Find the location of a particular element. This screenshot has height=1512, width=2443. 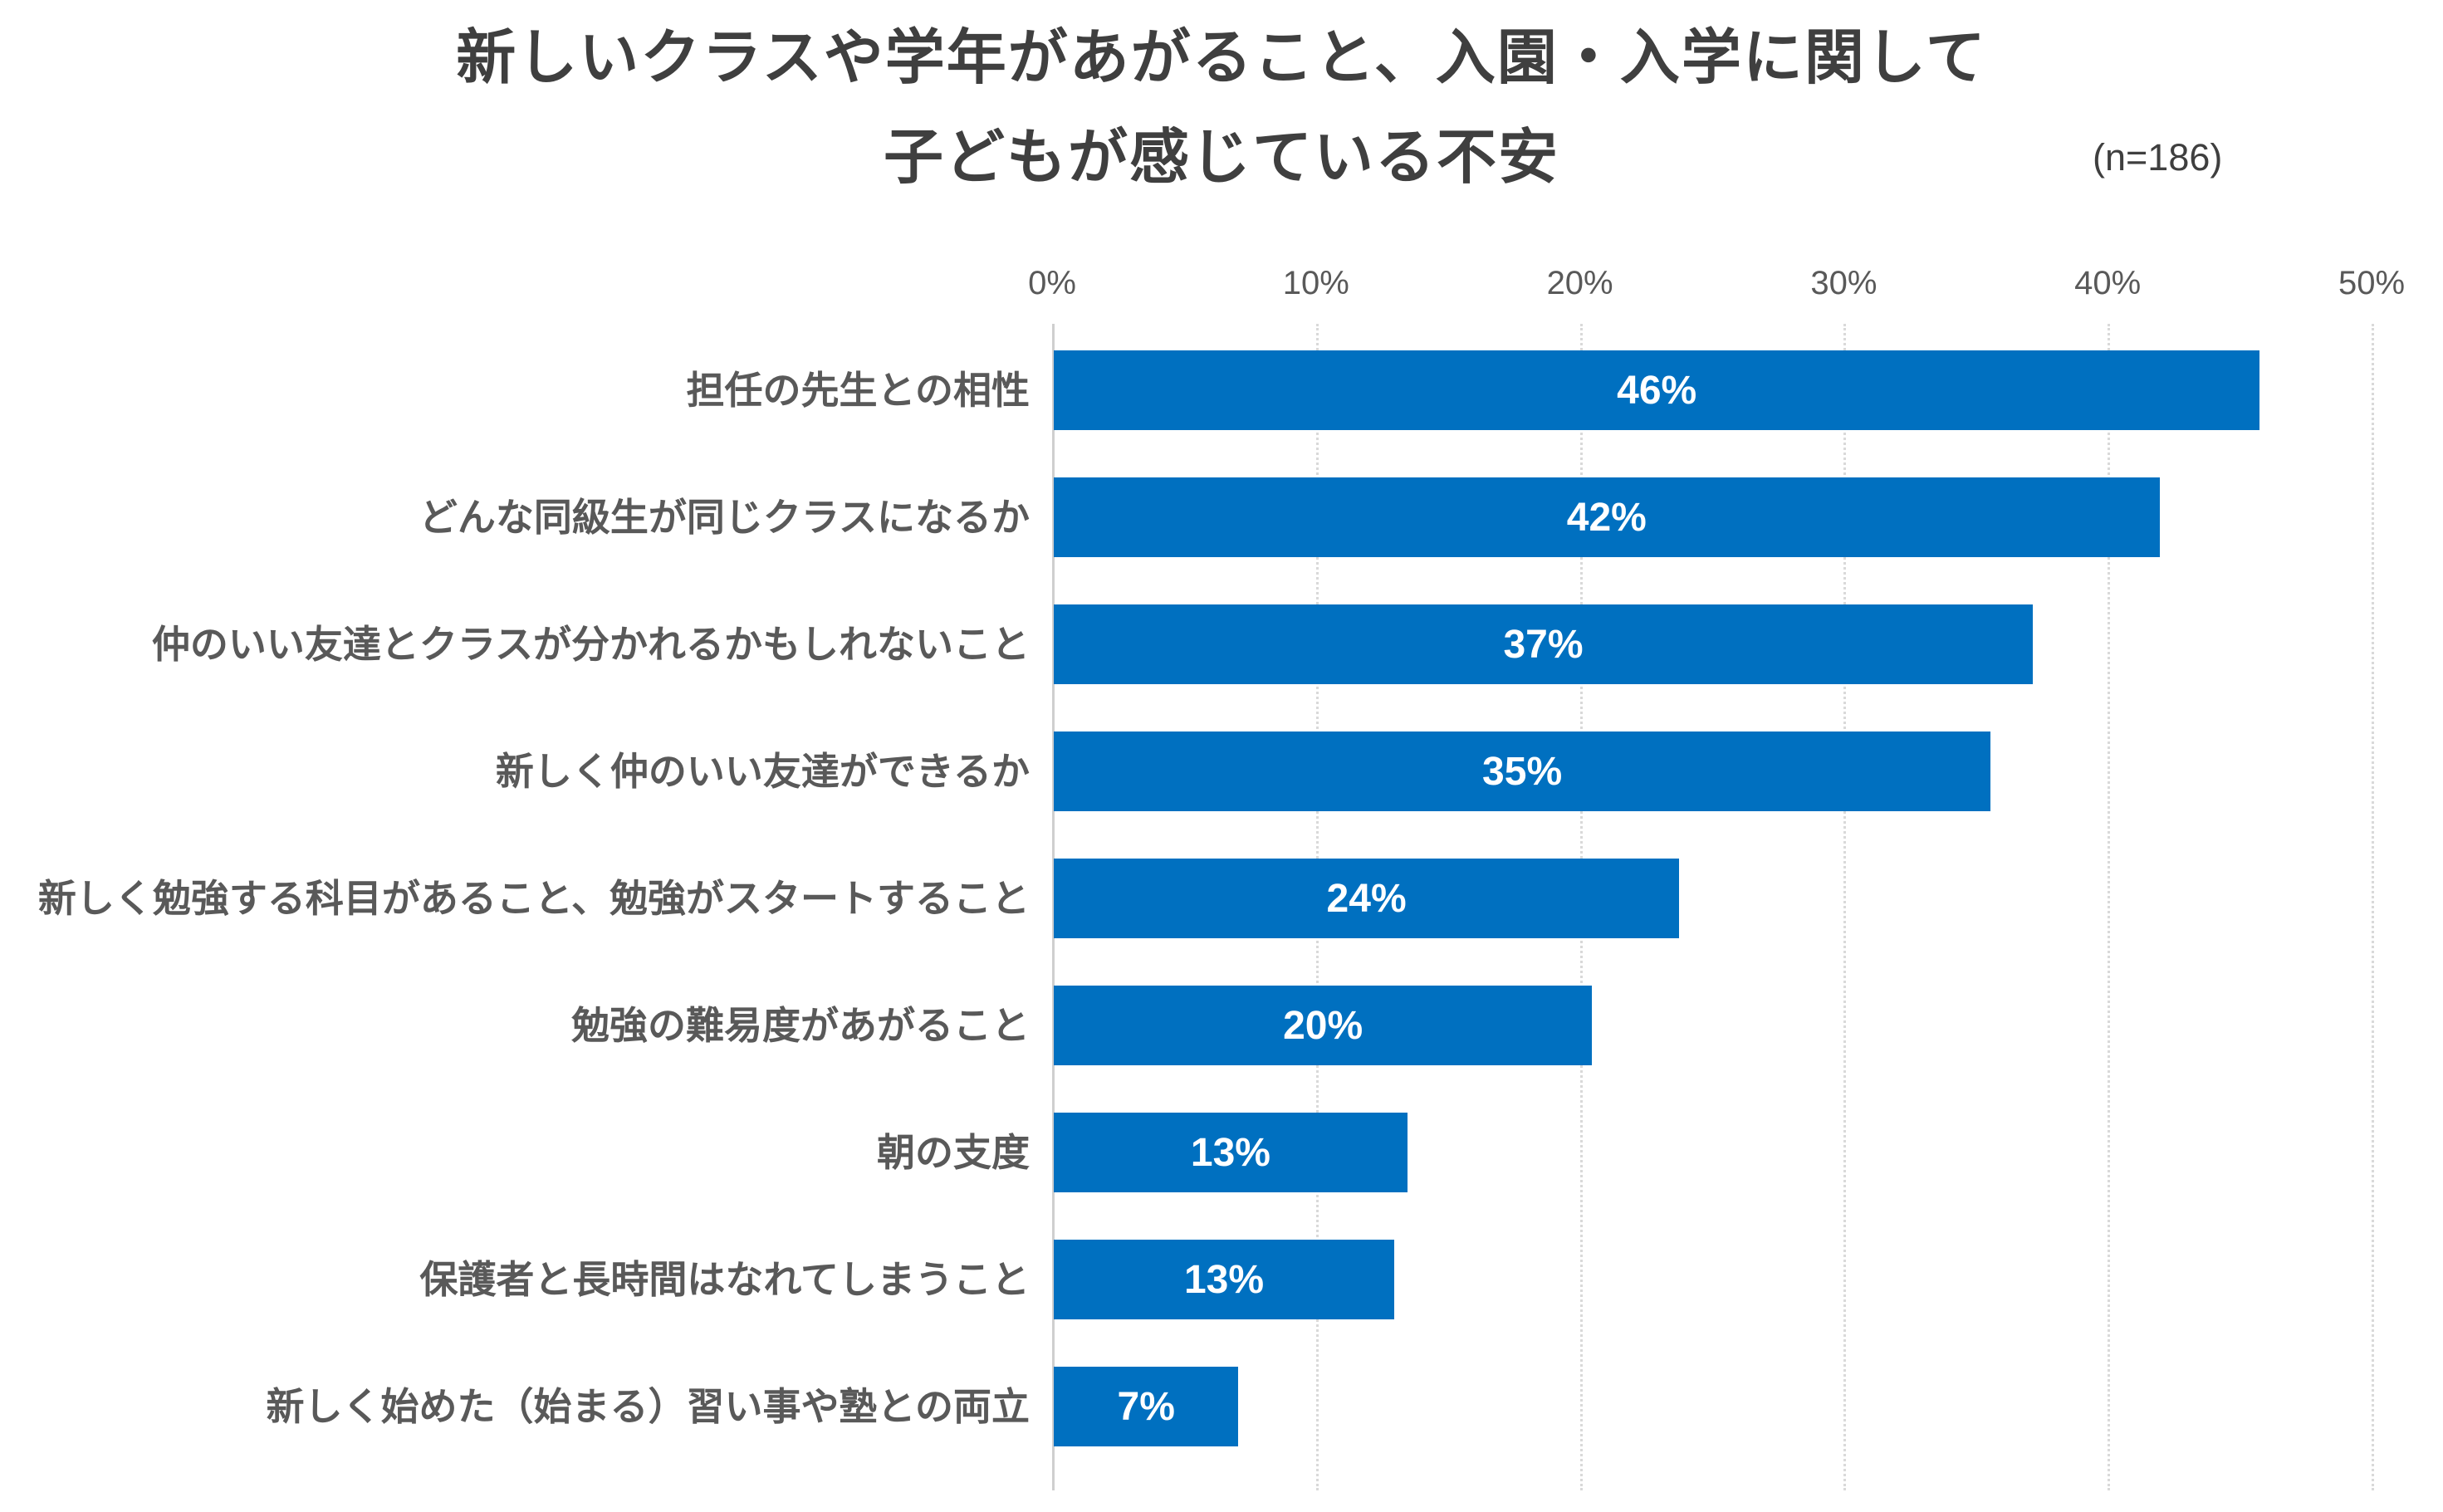

category-label: 保護者と長時間はなれてしまうこと is located at coordinates (724, 1279).